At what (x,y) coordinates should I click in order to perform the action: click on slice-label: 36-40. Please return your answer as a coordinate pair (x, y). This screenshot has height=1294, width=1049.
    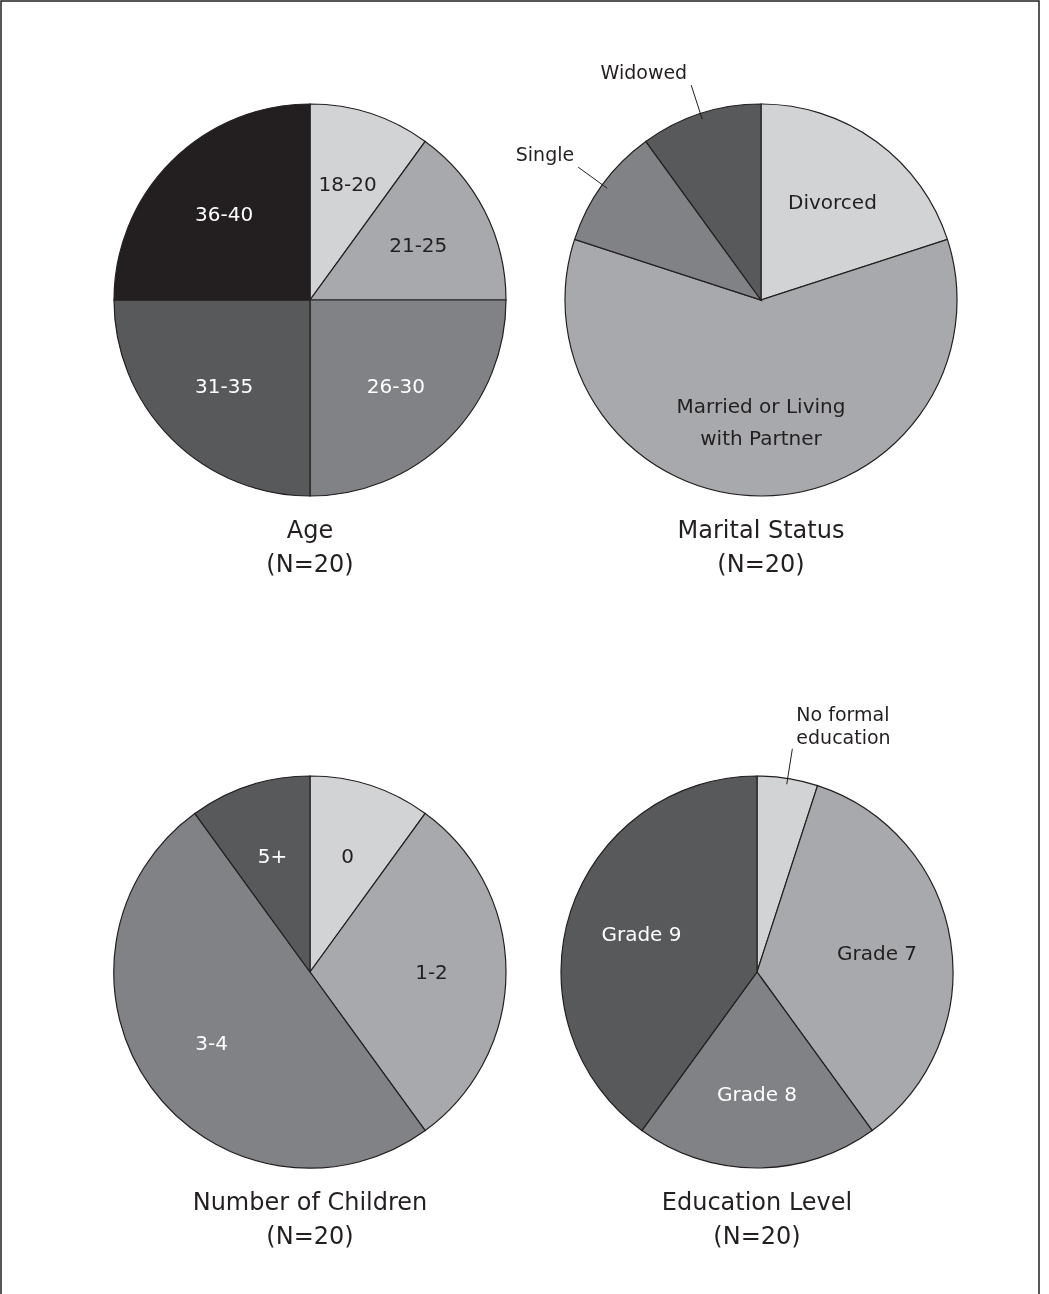
    Looking at the image, I should click on (224, 214).